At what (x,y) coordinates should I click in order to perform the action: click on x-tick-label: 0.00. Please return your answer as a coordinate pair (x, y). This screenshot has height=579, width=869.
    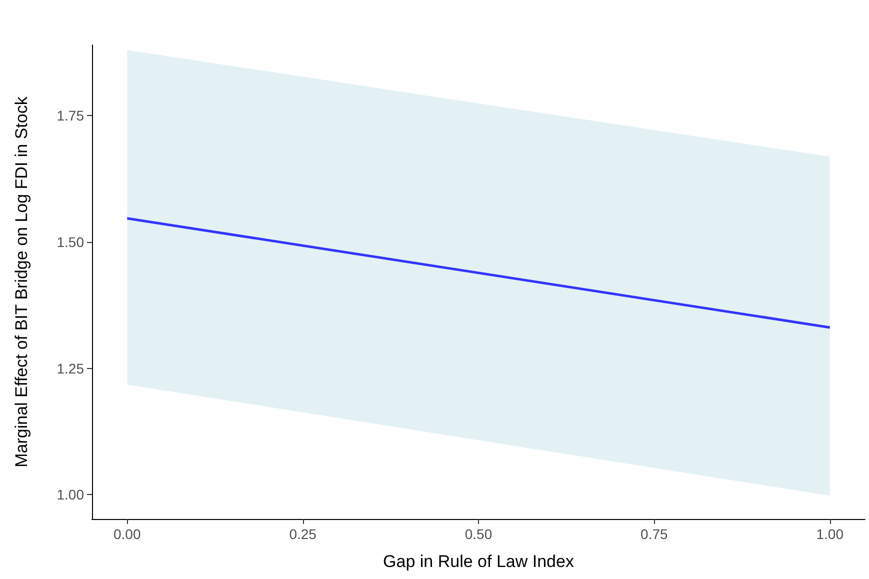
    Looking at the image, I should click on (127, 534).